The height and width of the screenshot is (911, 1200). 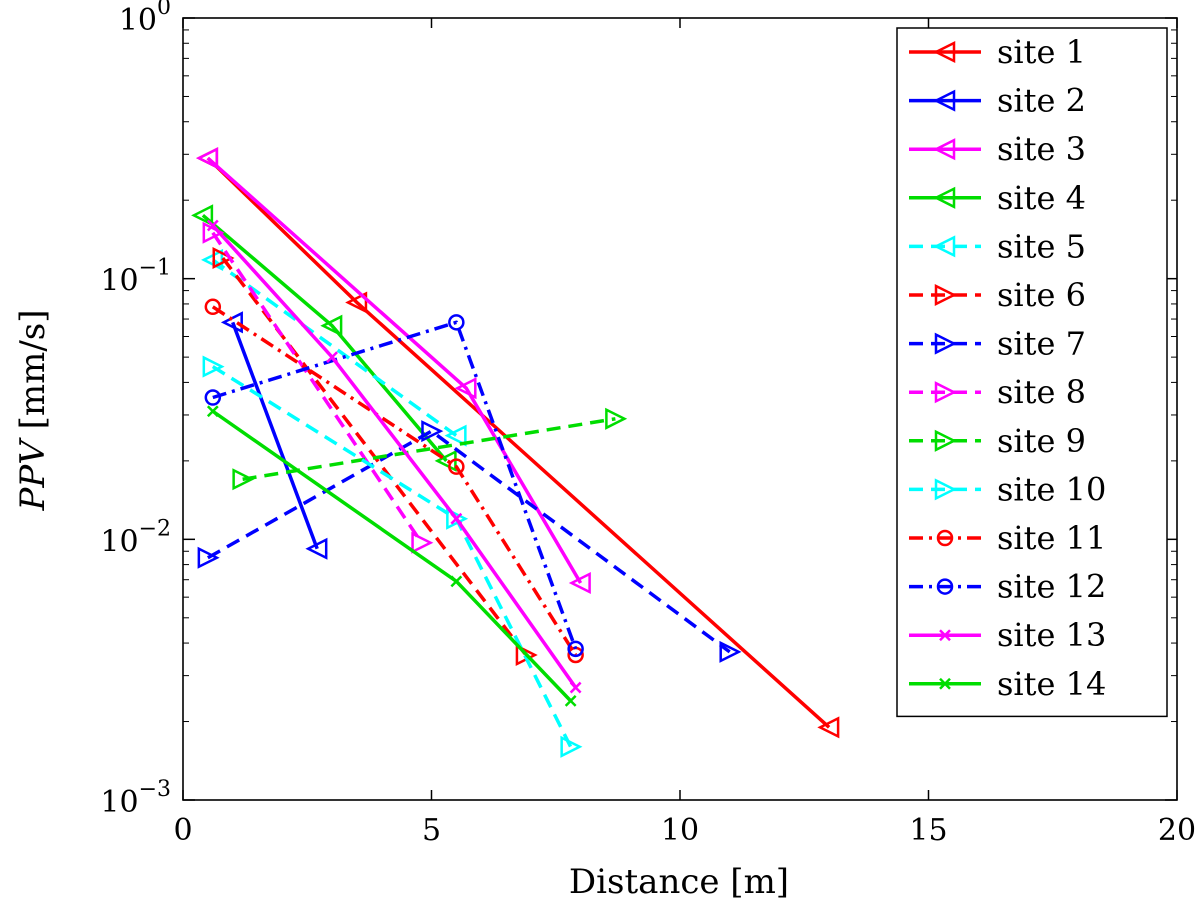 I want to click on x-tick-label: 20, so click(x=1177, y=830).